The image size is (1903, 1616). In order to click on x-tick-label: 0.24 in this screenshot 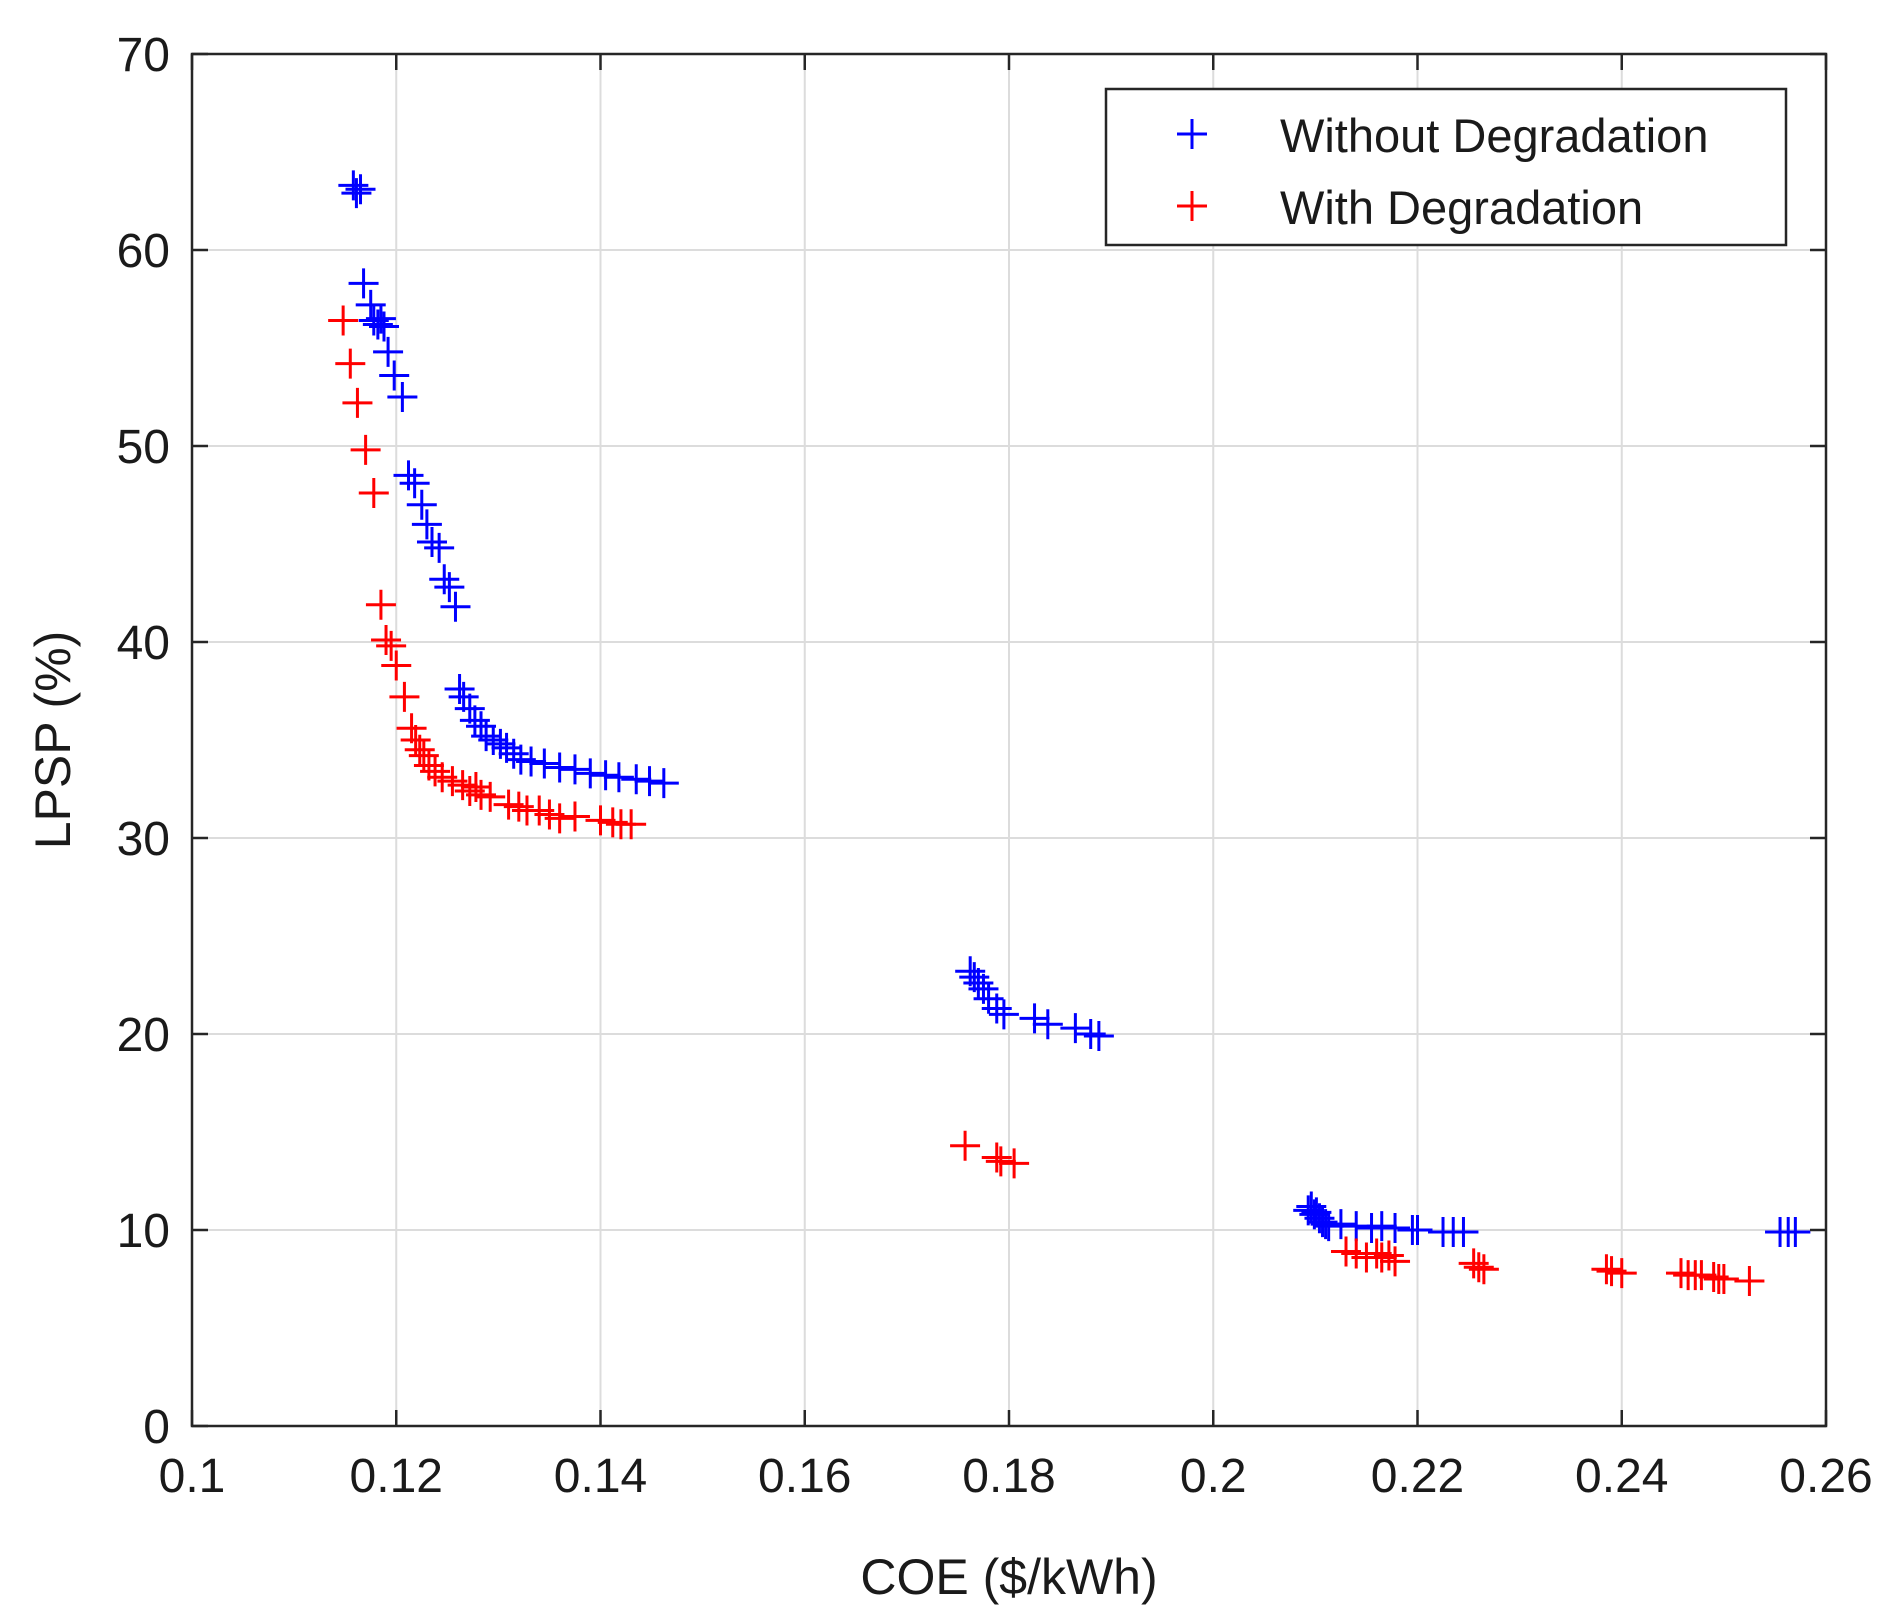, I will do `click(1621, 1476)`.